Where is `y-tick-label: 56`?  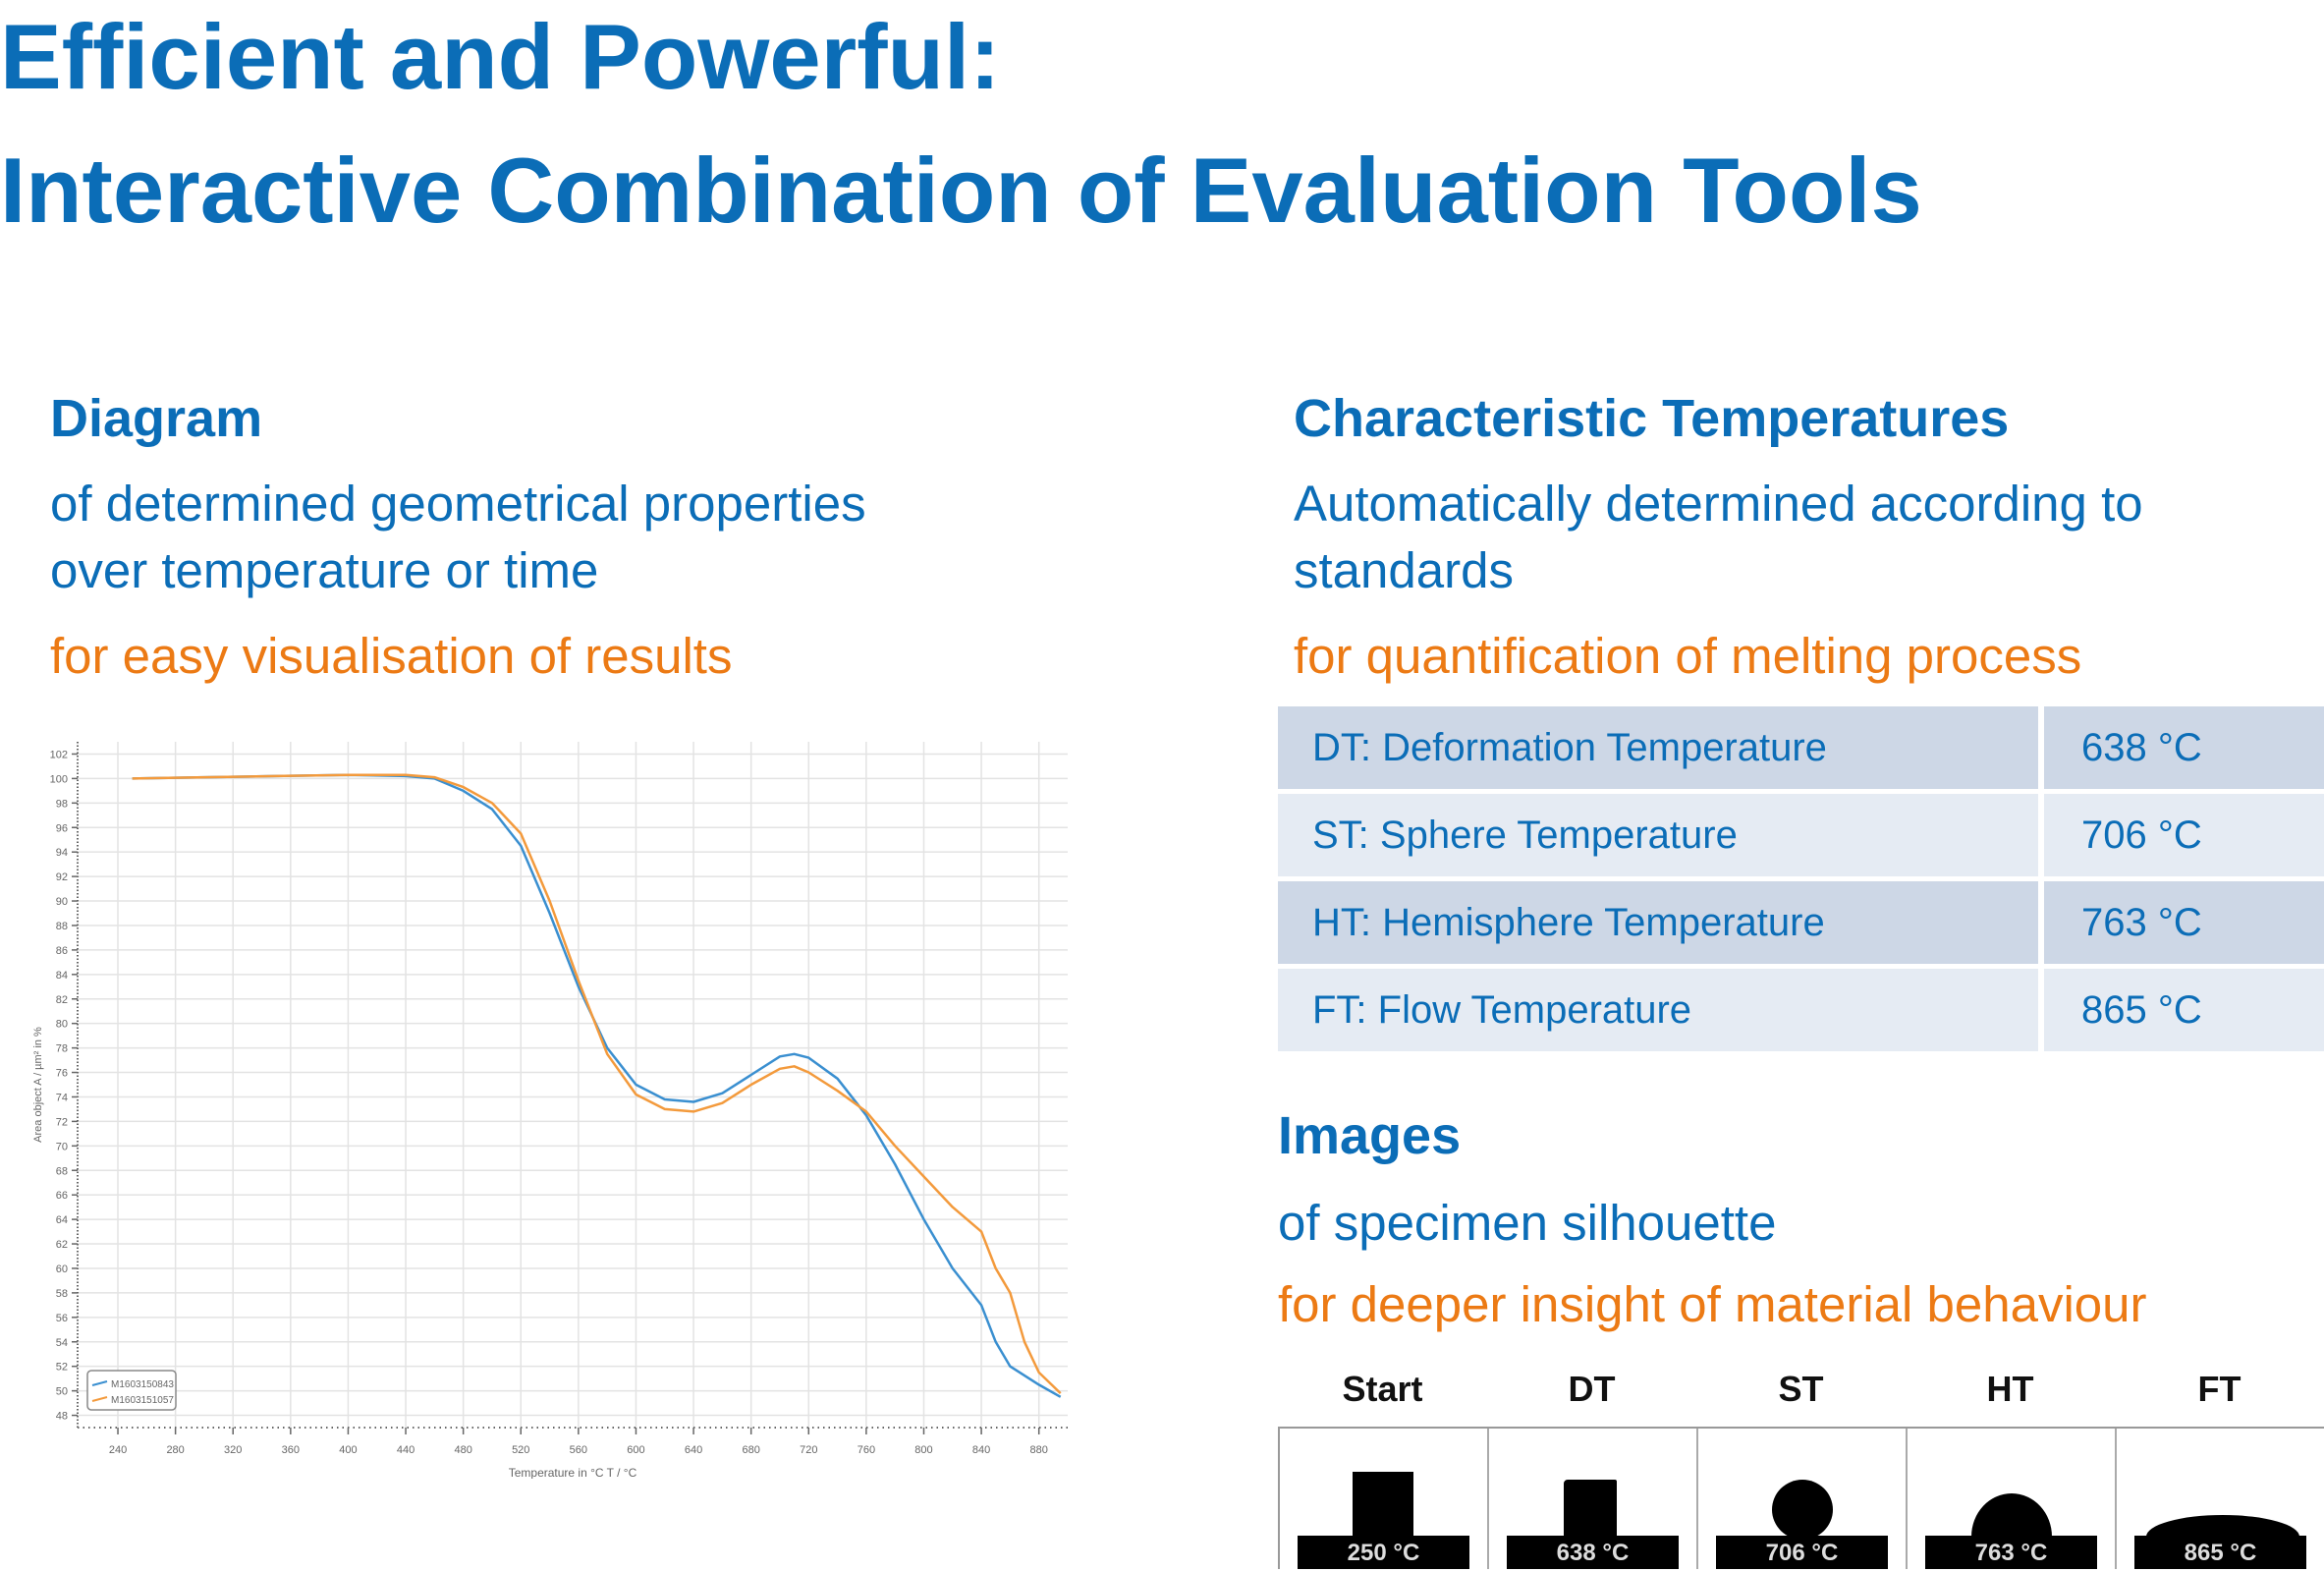
y-tick-label: 56 is located at coordinates (62, 1318).